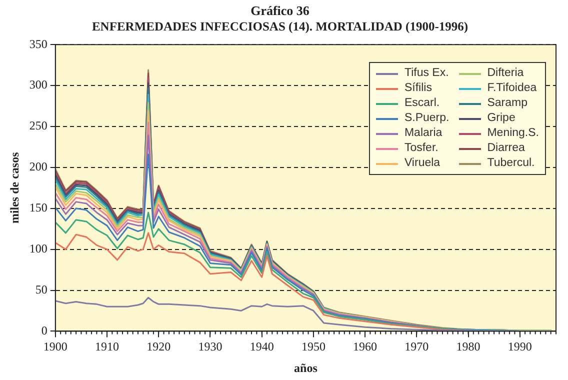 Image resolution: width=568 pixels, height=380 pixels. Describe the element at coordinates (422, 163) in the screenshot. I see `legend-label: Viruela` at that location.